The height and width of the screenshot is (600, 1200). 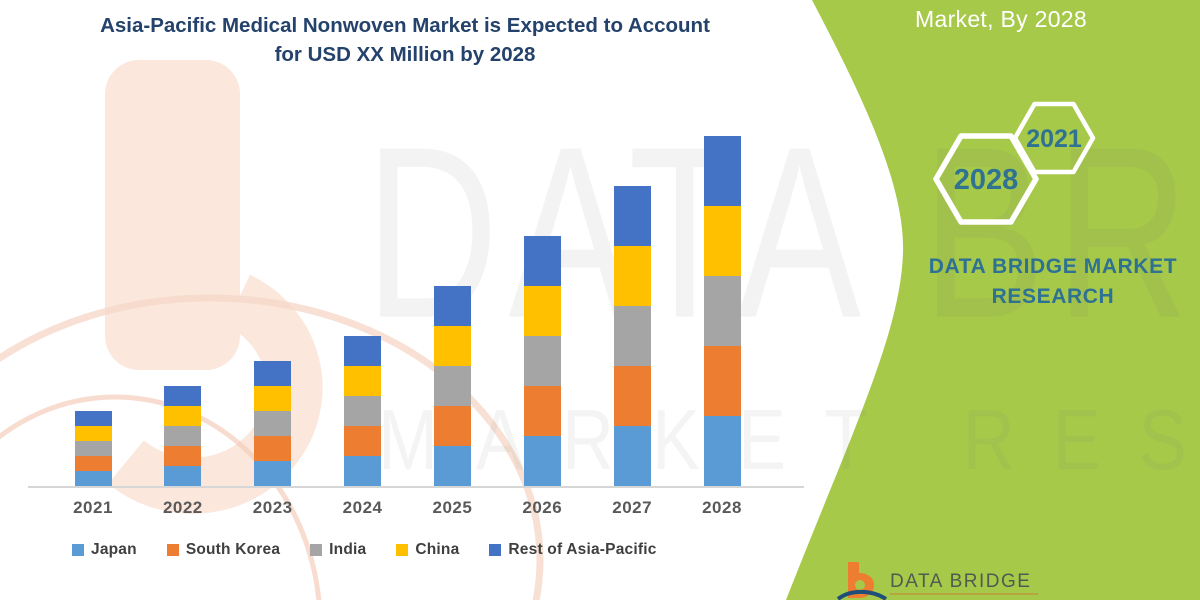 I want to click on panel-heading: Market, By 2028, so click(x=1001, y=19).